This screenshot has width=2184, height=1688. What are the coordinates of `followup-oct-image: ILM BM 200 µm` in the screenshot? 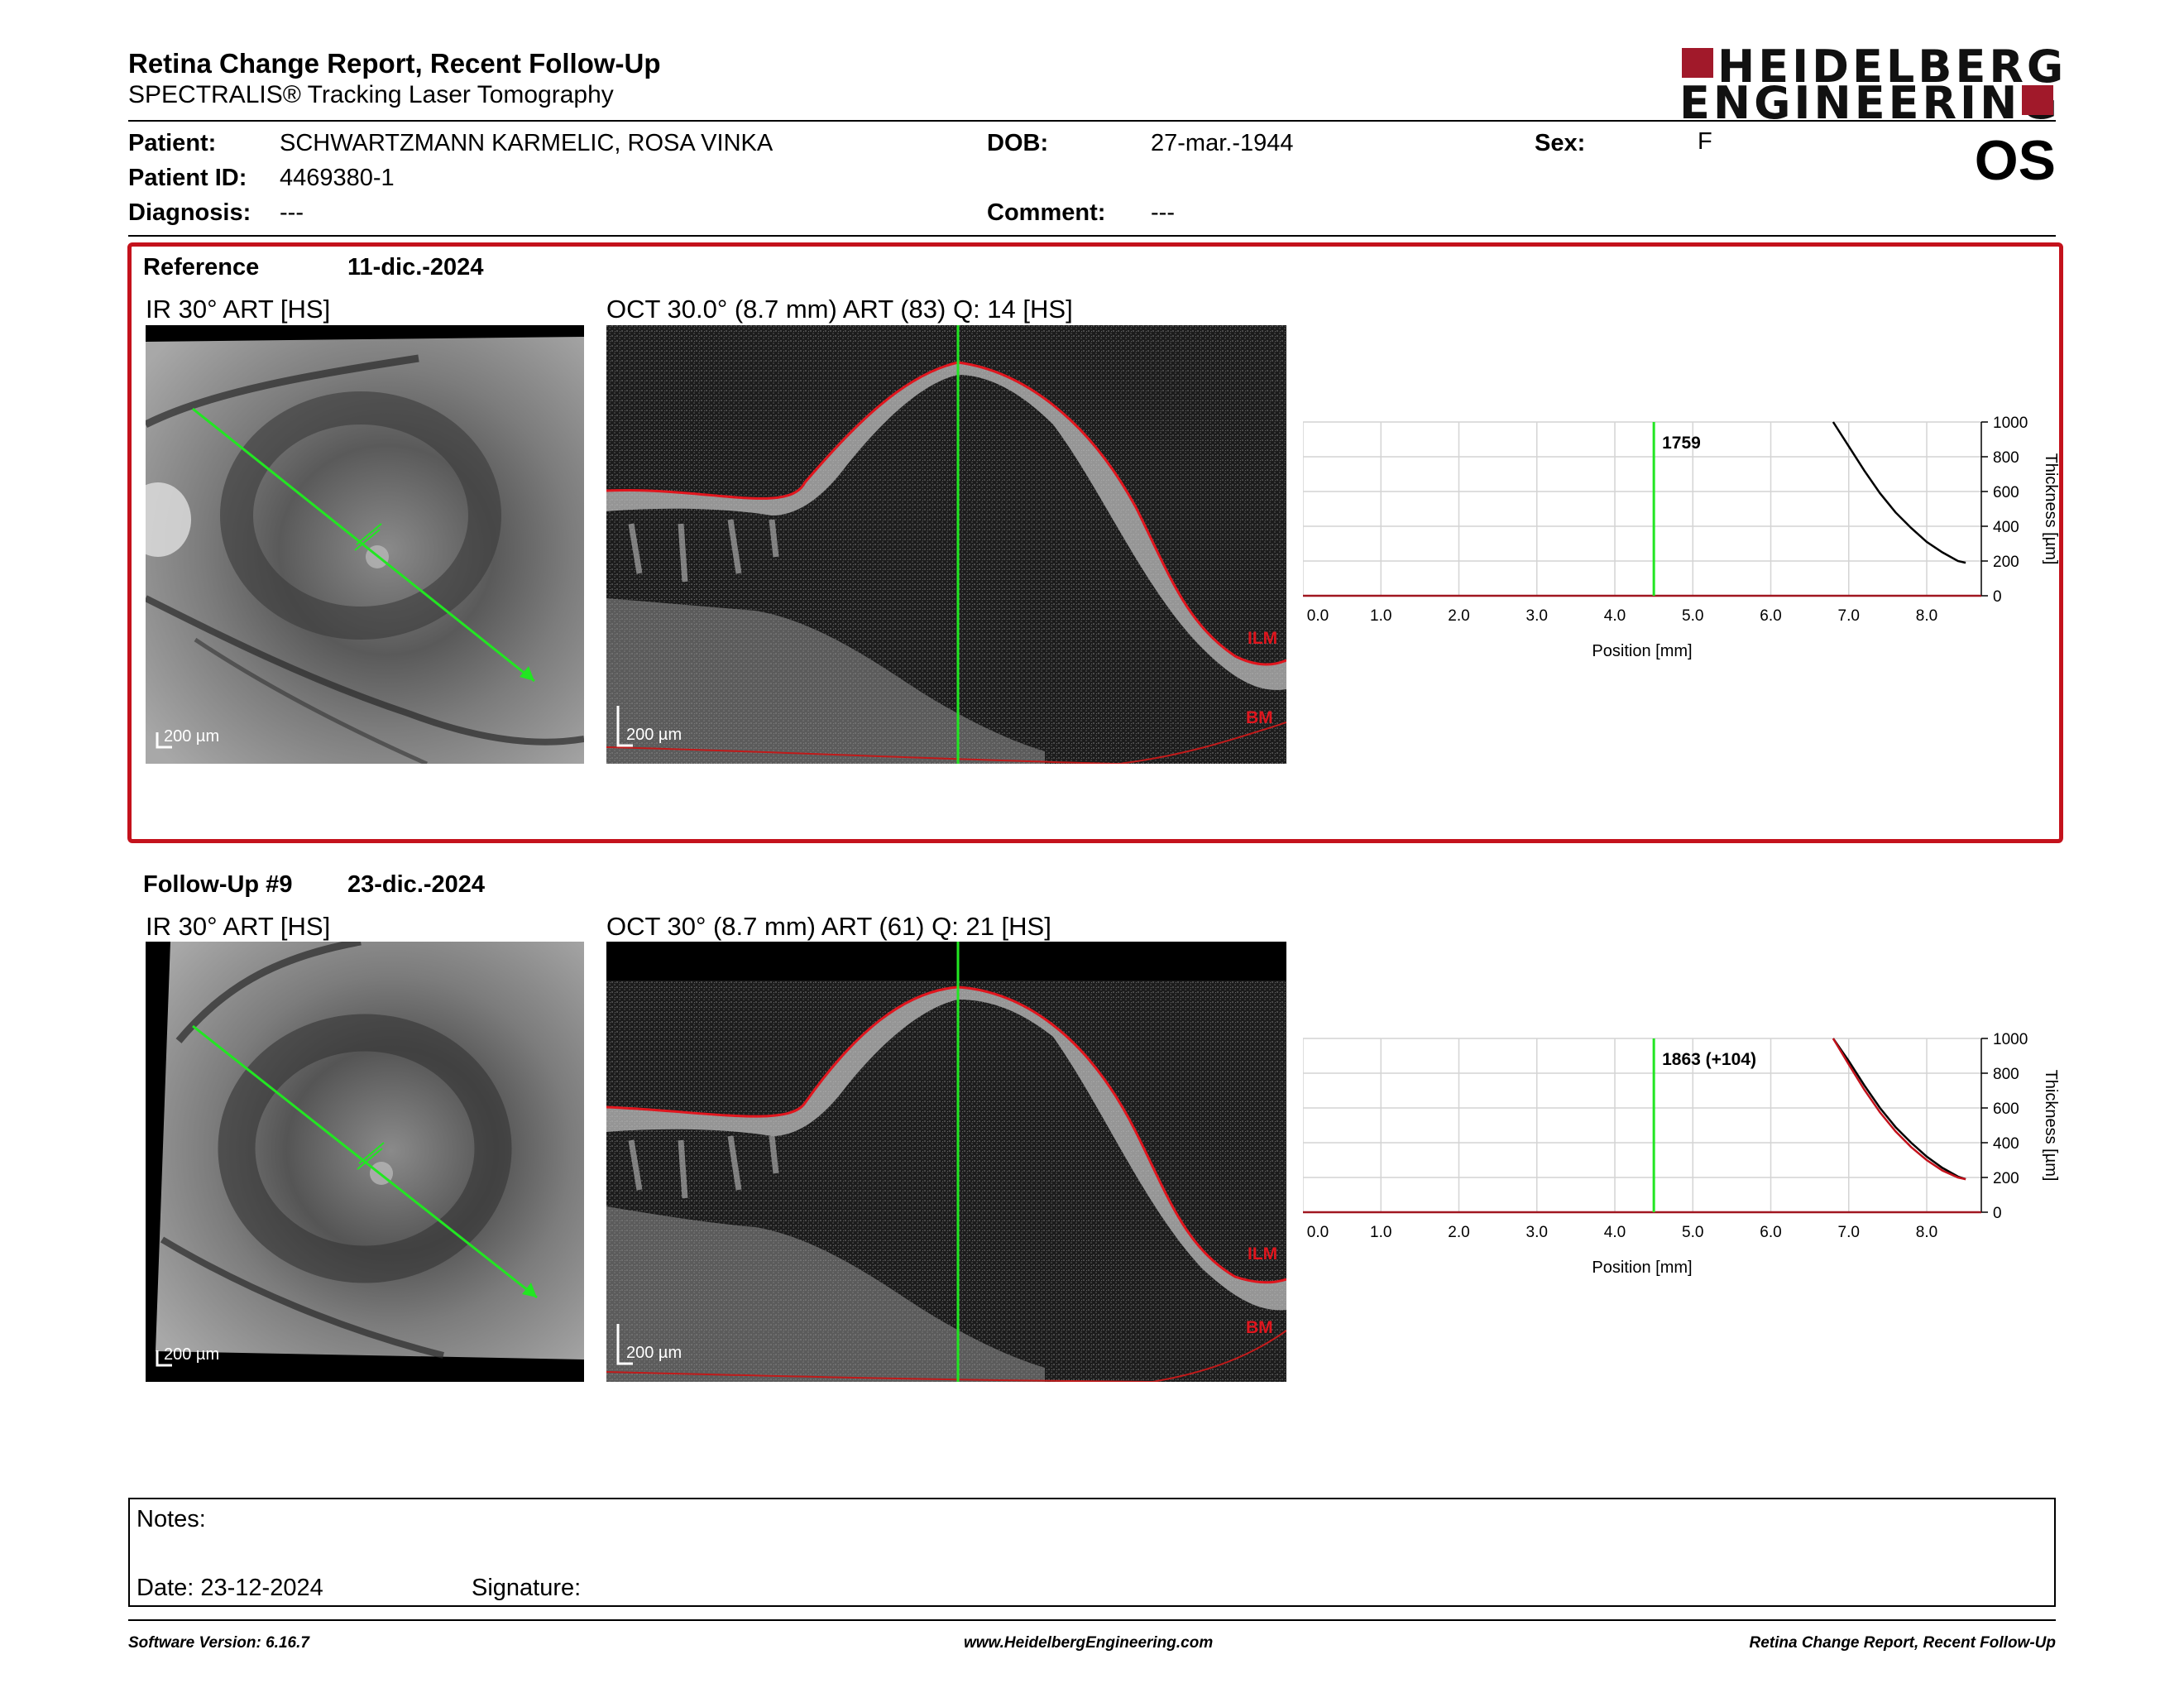 It's located at (946, 1162).